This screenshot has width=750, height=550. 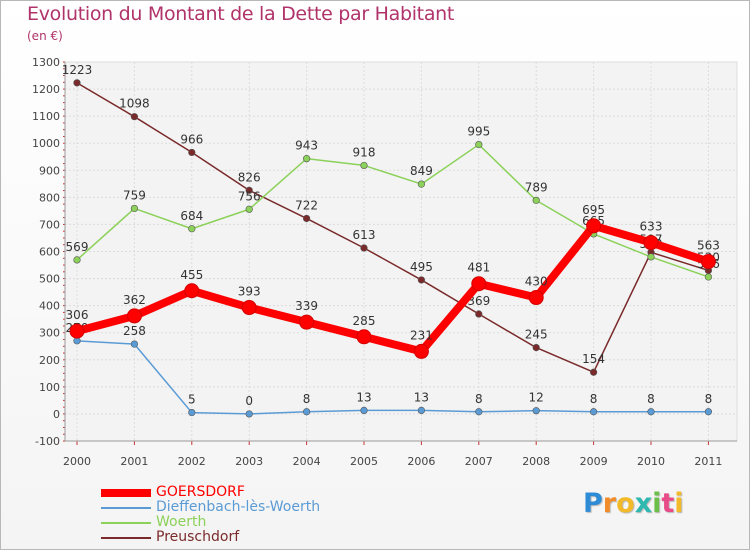 What do you see at coordinates (134, 461) in the screenshot?
I see `x-tick-label: 2001` at bounding box center [134, 461].